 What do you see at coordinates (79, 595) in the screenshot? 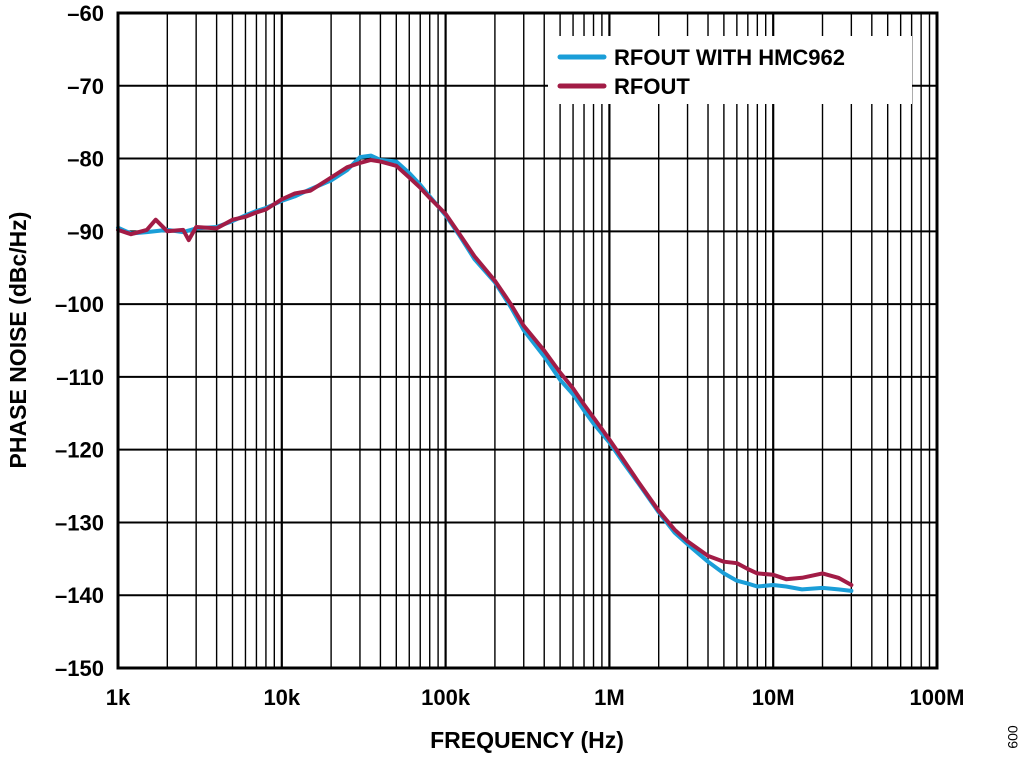
I see `y-tick-label: –140` at bounding box center [79, 595].